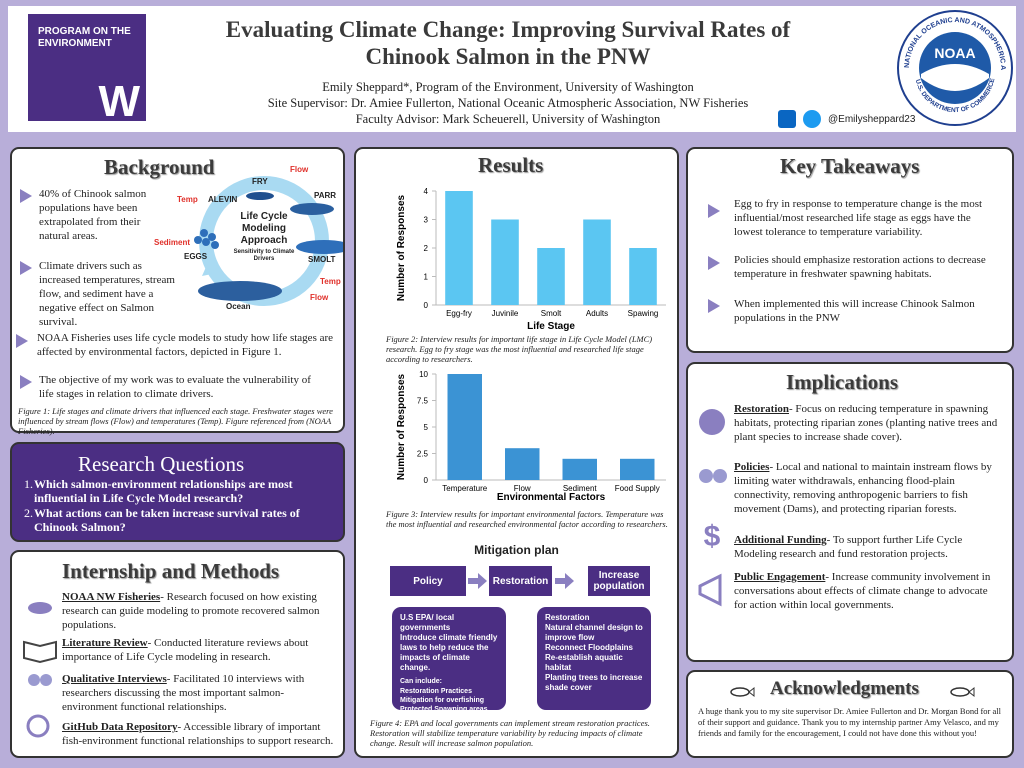 The height and width of the screenshot is (768, 1024). I want to click on step-box: Increase population, so click(619, 581).